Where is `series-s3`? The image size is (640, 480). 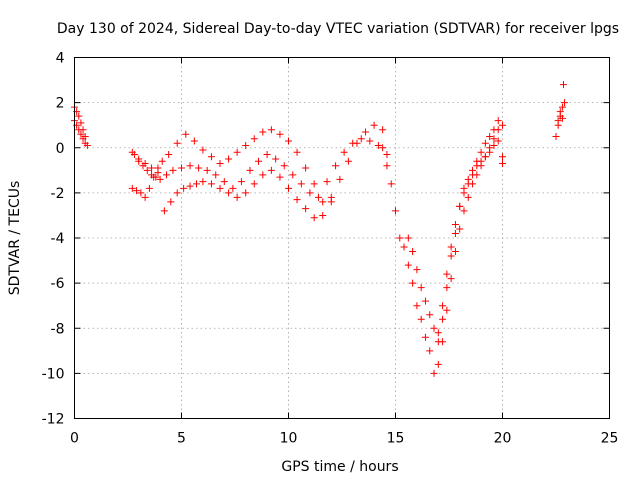
series-s3 is located at coordinates (235, 189).